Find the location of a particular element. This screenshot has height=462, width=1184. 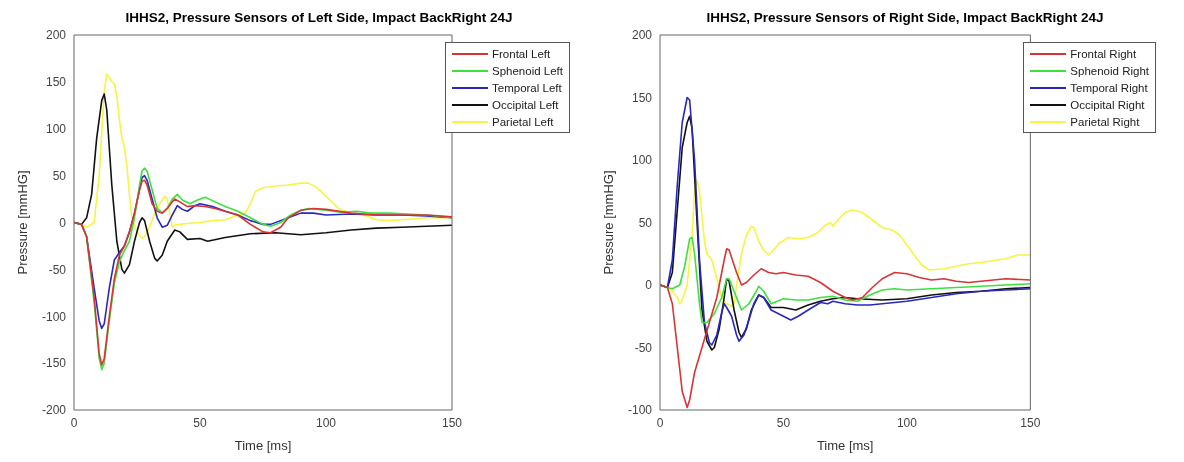

y-tick-label: -200 is located at coordinates (54, 410).